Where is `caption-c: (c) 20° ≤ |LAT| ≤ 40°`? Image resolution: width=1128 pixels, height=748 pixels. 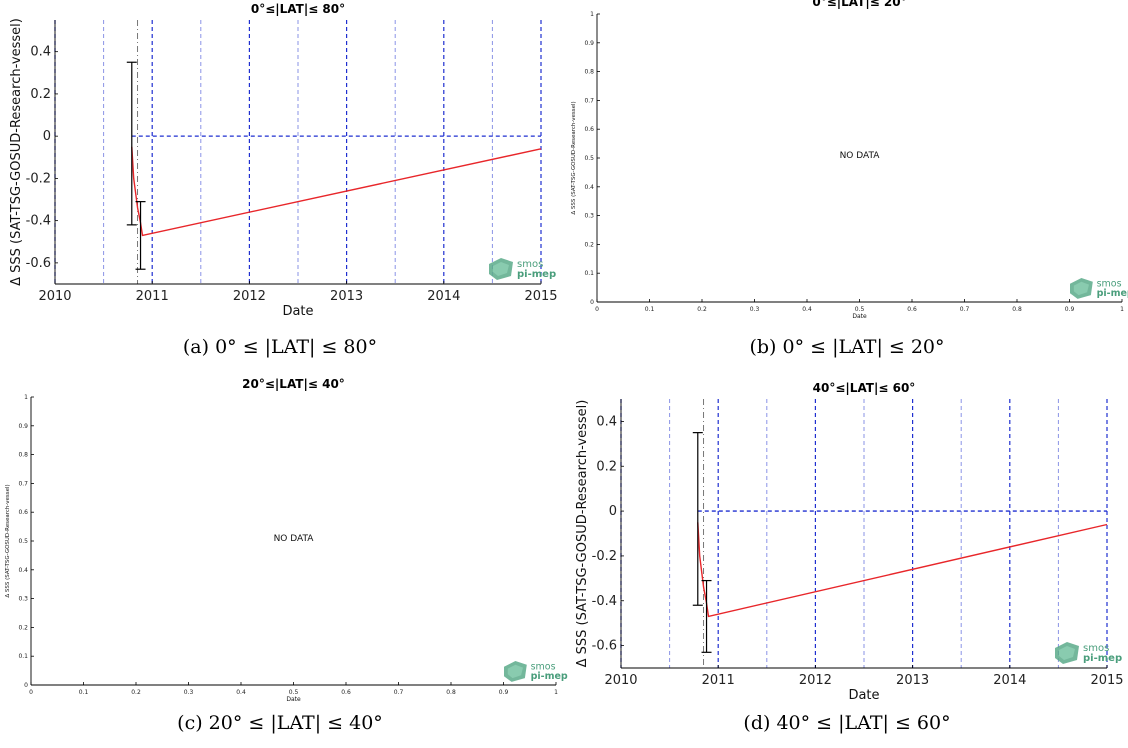 caption-c: (c) 20° ≤ |LAT| ≤ 40° is located at coordinates (280, 723).